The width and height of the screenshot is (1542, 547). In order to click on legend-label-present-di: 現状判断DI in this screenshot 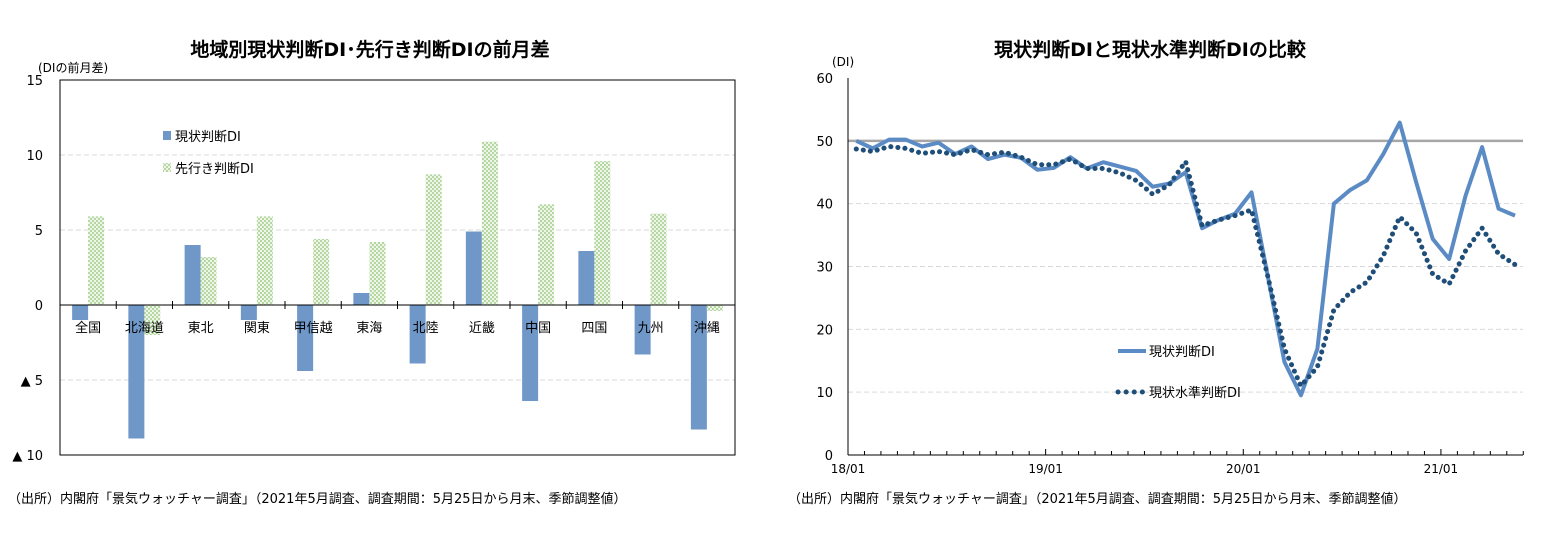, I will do `click(1182, 352)`.